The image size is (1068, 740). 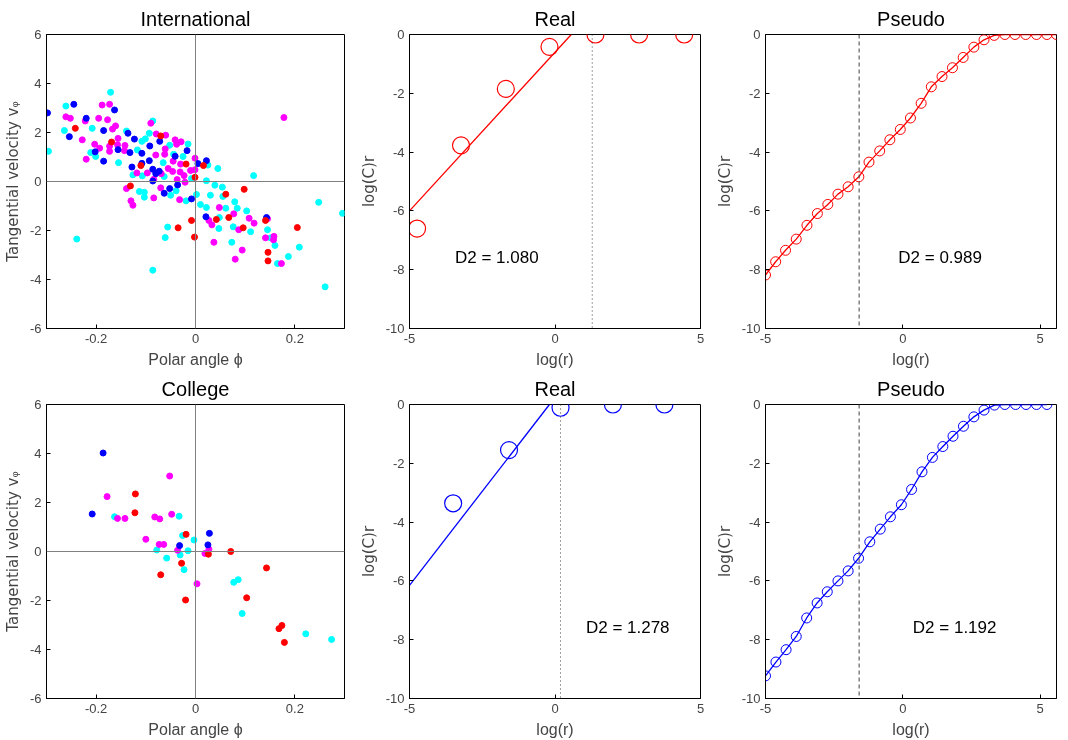 What do you see at coordinates (195, 18) in the screenshot?
I see `chart-title: International` at bounding box center [195, 18].